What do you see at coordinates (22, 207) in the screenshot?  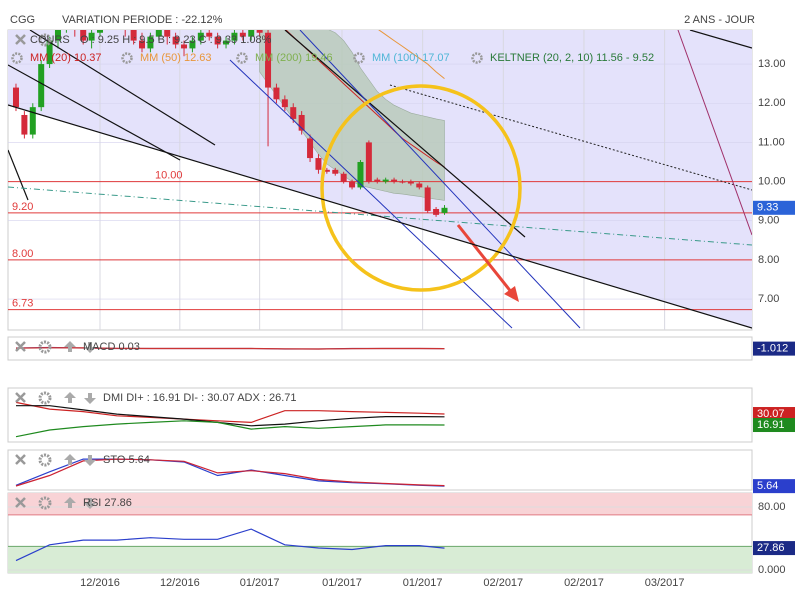 I see `level-label: 9.20` at bounding box center [22, 207].